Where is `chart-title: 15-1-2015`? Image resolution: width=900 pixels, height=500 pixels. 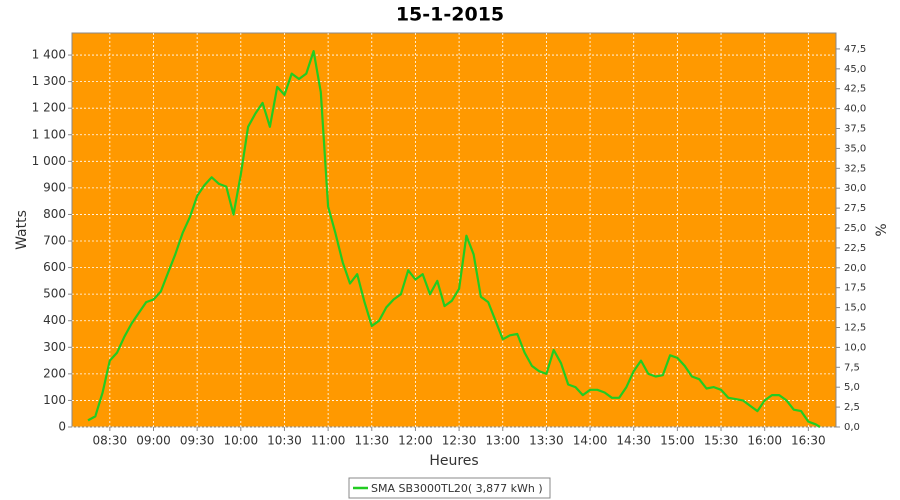 chart-title: 15-1-2015 is located at coordinates (450, 15).